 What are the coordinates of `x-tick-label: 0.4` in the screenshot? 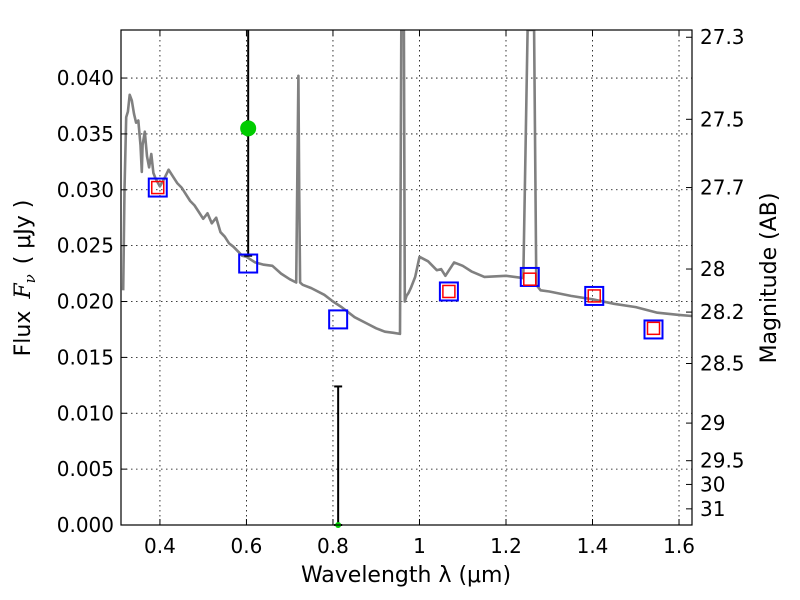 It's located at (160, 546).